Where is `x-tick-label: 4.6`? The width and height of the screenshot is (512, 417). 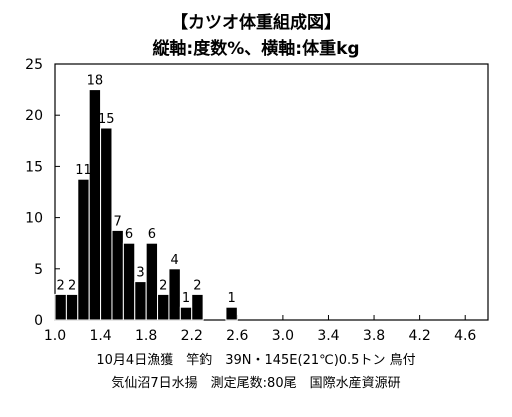 x-tick-label: 4.6 is located at coordinates (465, 336).